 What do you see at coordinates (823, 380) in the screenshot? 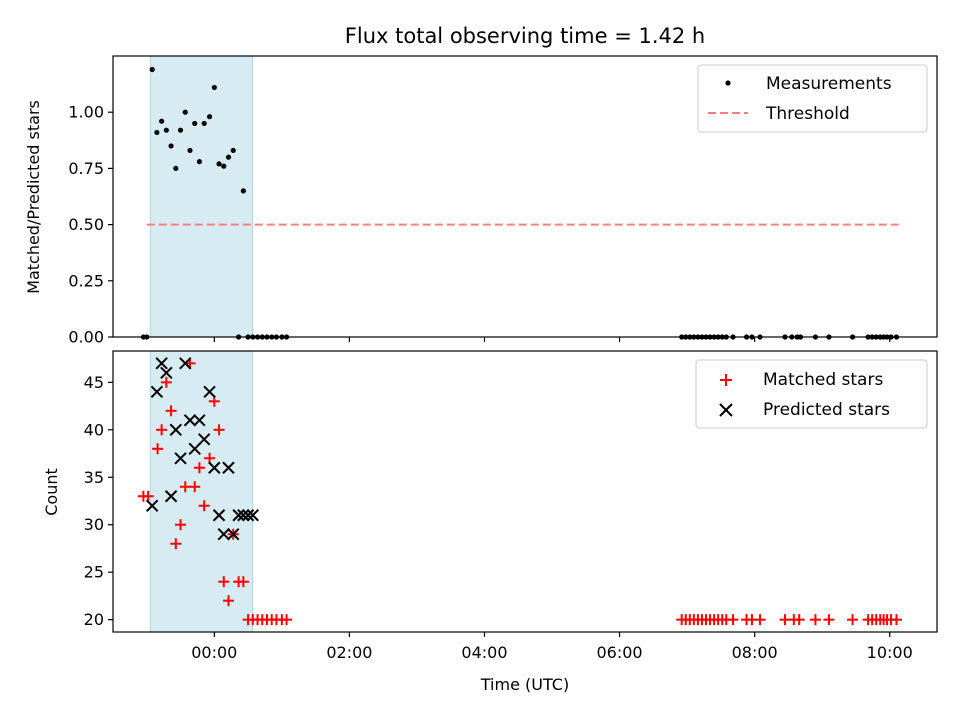
I see `legend-matched-label: Matched stars` at bounding box center [823, 380].